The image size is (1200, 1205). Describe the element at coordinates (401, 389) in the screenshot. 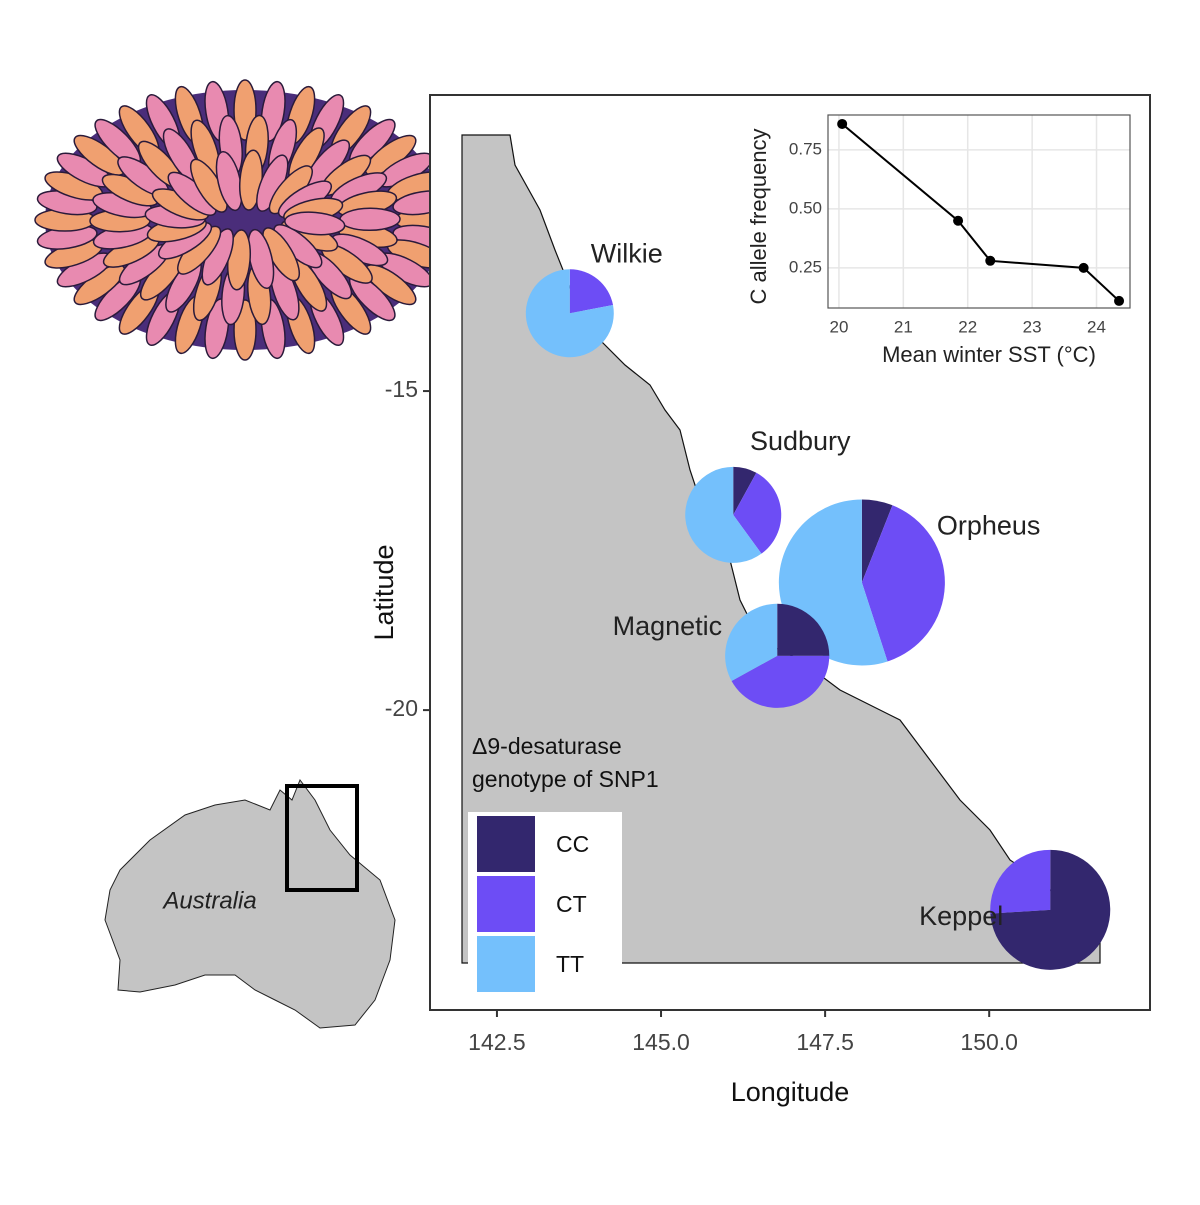

I see `y-tick-label: -15` at that location.